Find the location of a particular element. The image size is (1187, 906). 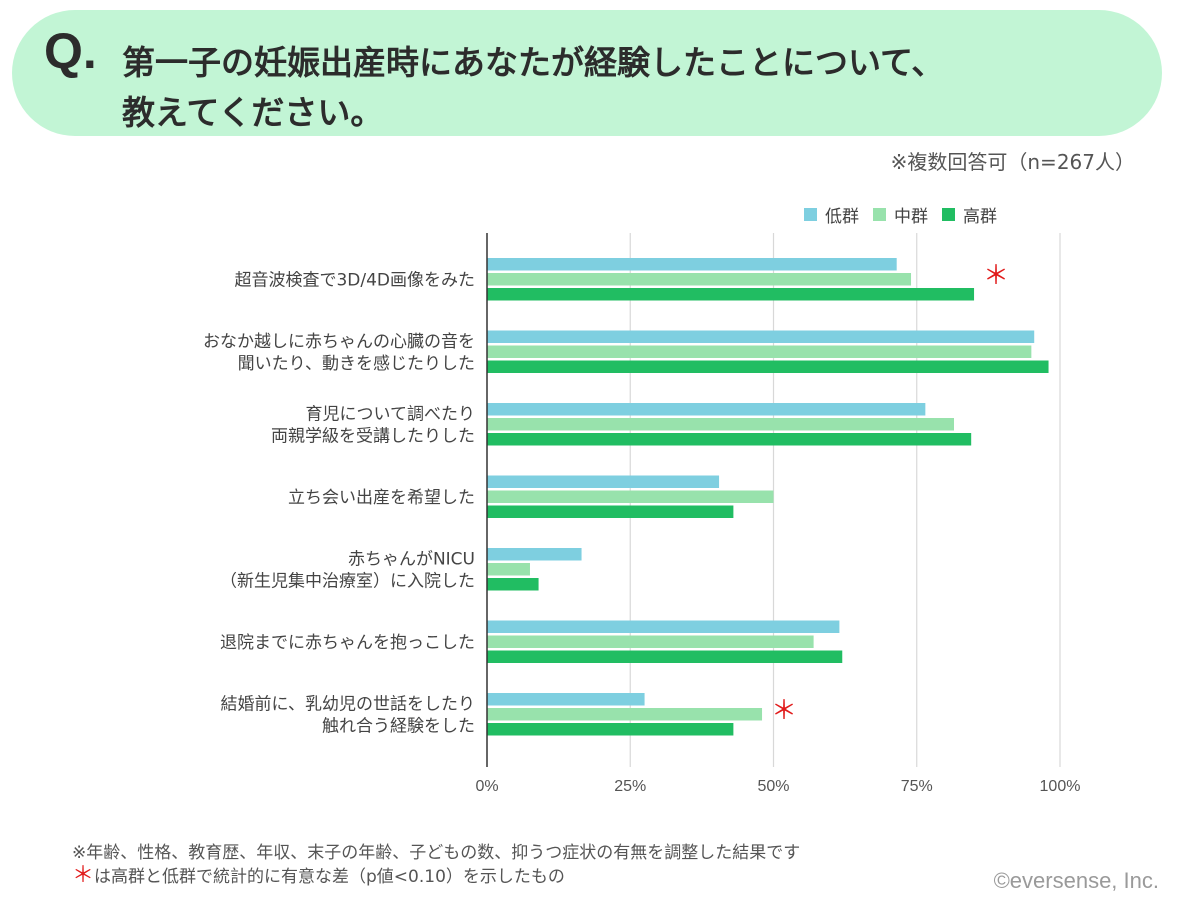

category-label: 立ち会い出産を希望した is located at coordinates (381, 498).